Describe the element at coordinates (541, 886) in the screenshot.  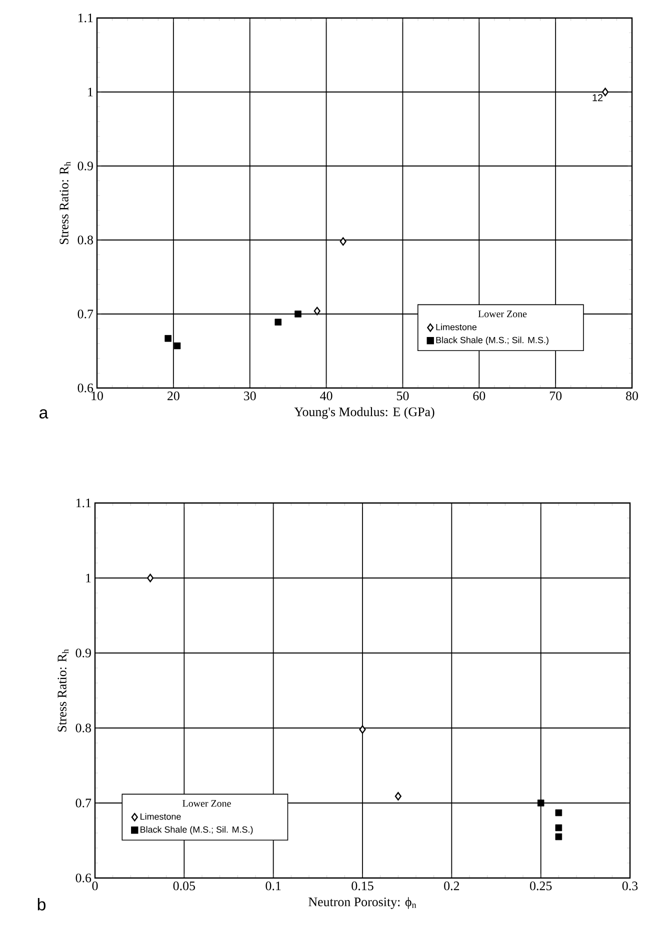
I see `x-tick-label: 0.25` at that location.